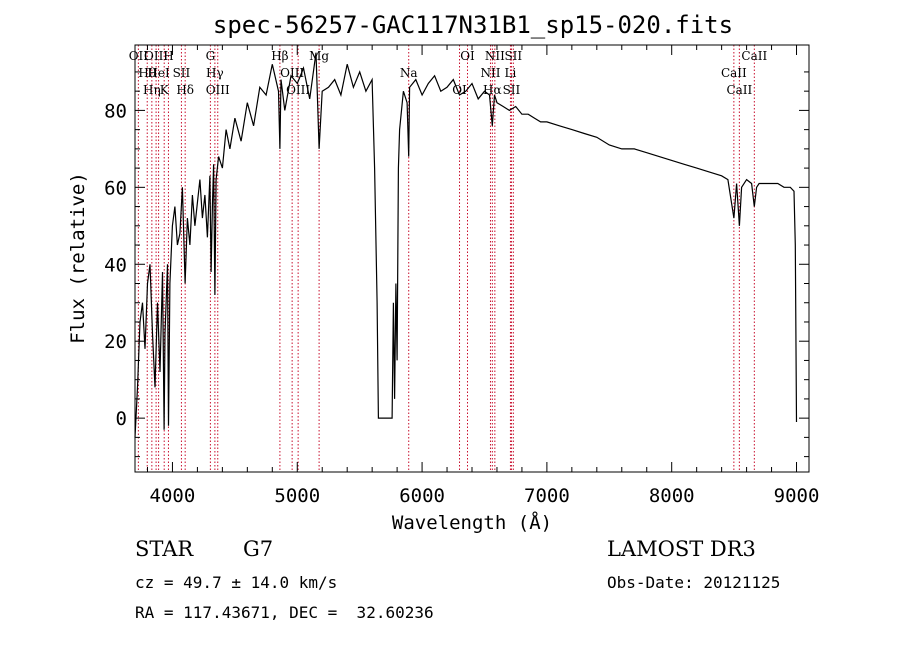 Image resolution: width=900 pixels, height=649 pixels. What do you see at coordinates (681, 549) in the screenshot?
I see `survey-name: LAMOST DR3` at bounding box center [681, 549].